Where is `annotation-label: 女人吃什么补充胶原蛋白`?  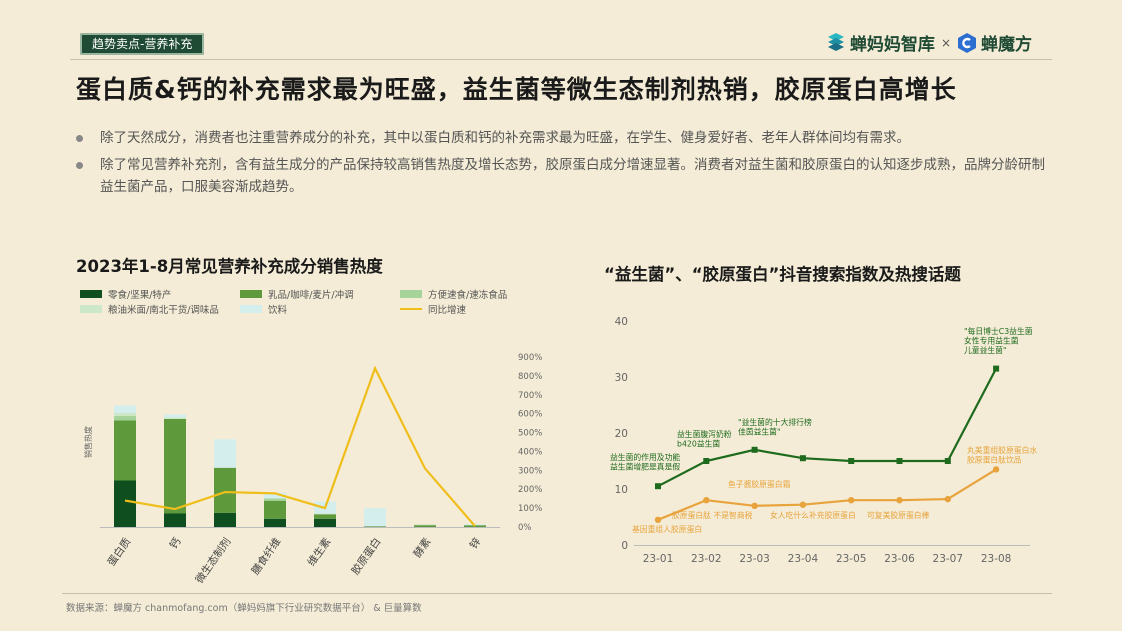
annotation-label: 女人吃什么补充胶原蛋白 is located at coordinates (813, 515).